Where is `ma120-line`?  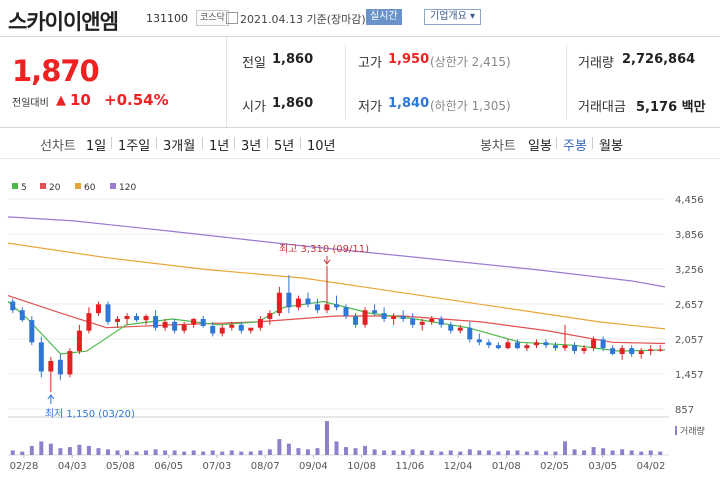
ma120-line is located at coordinates (336, 252).